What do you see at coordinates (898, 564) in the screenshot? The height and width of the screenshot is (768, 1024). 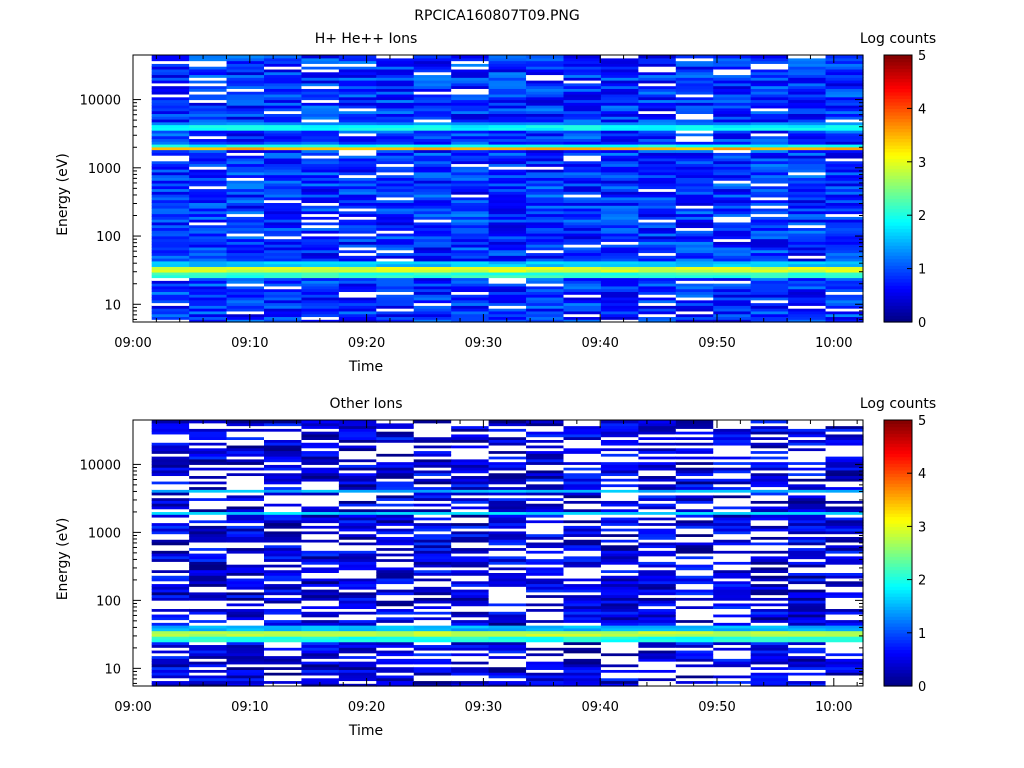 I see `colorbar-segment` at bounding box center [898, 564].